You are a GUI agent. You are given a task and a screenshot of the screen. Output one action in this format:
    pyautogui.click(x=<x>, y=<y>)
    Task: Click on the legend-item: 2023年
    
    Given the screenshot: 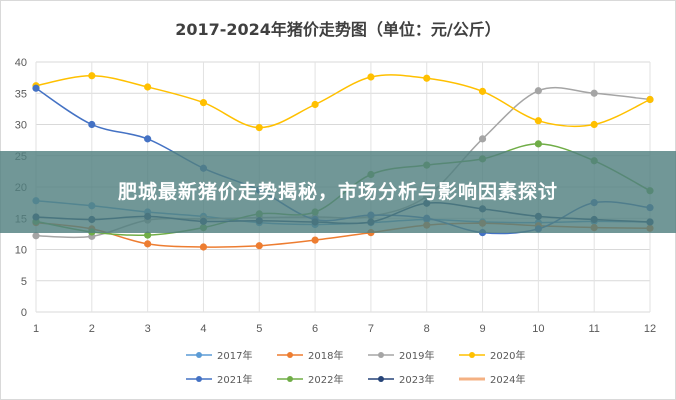 What is the action you would take?
    pyautogui.click(x=401, y=379)
    